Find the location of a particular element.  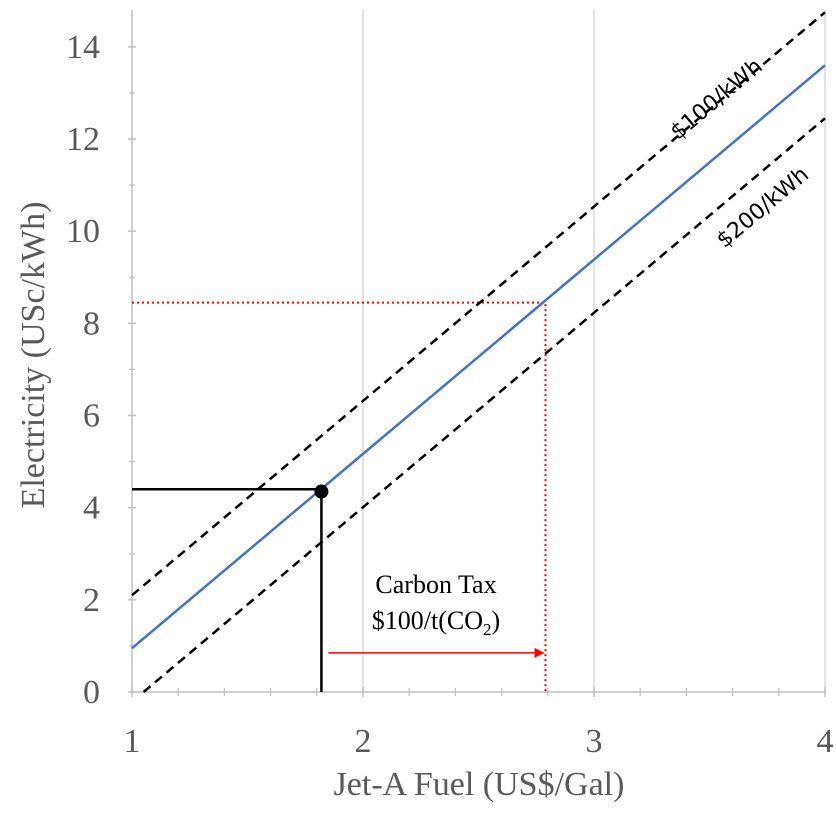

x-tick-label: 4 is located at coordinates (825, 741).